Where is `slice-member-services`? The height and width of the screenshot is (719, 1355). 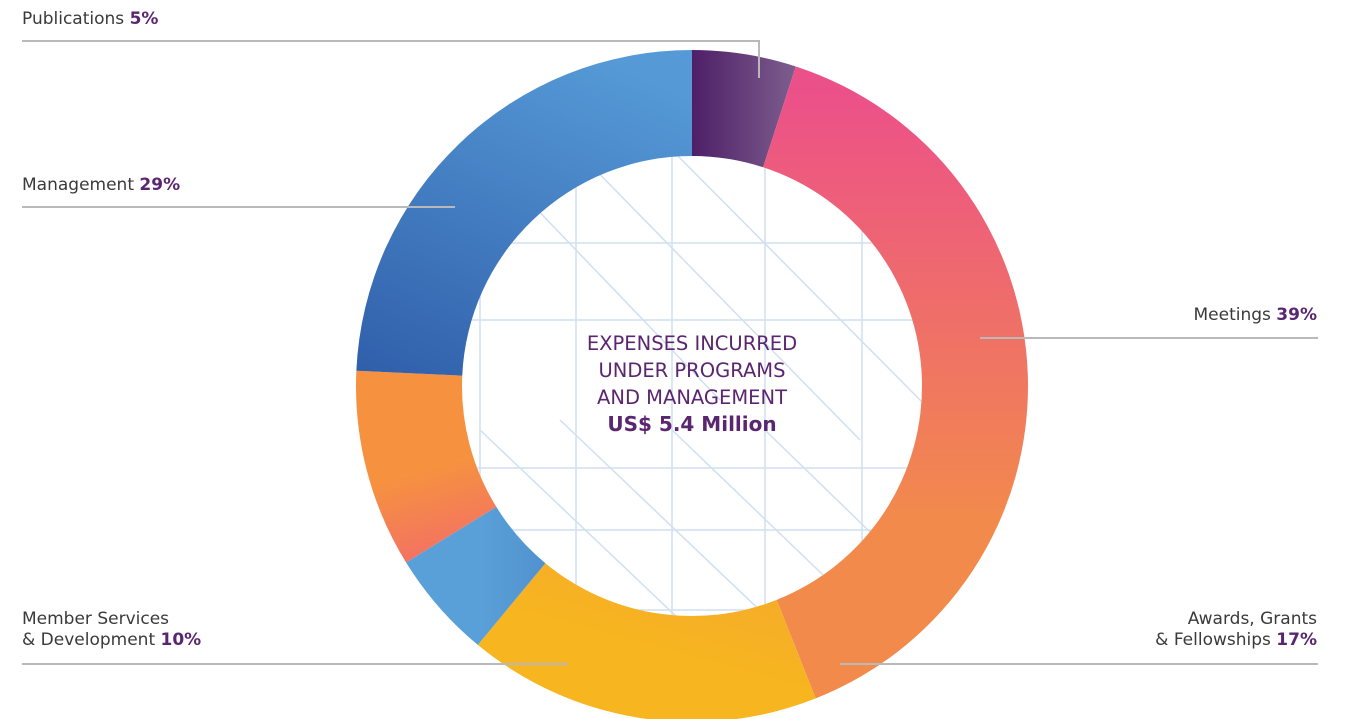 slice-member-services is located at coordinates (426, 466).